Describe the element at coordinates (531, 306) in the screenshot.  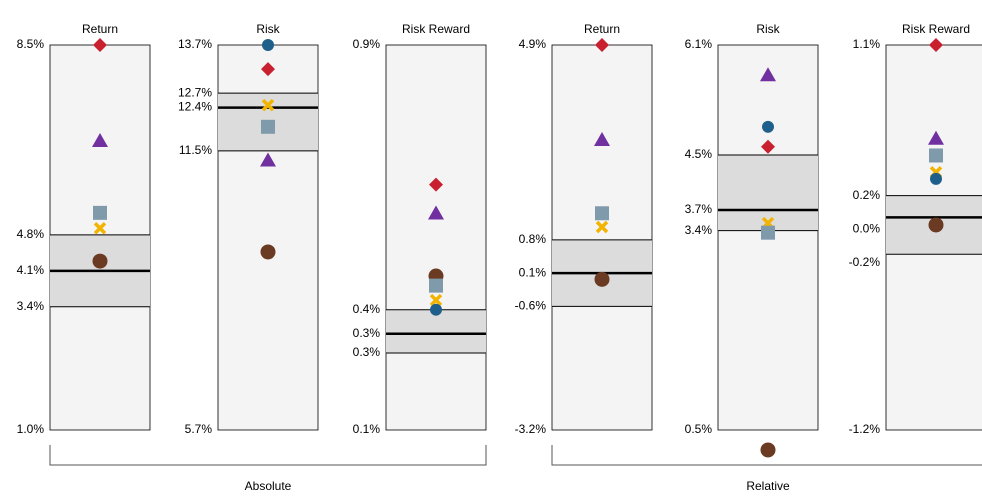
I see `y-tick-label: -0.6%` at that location.